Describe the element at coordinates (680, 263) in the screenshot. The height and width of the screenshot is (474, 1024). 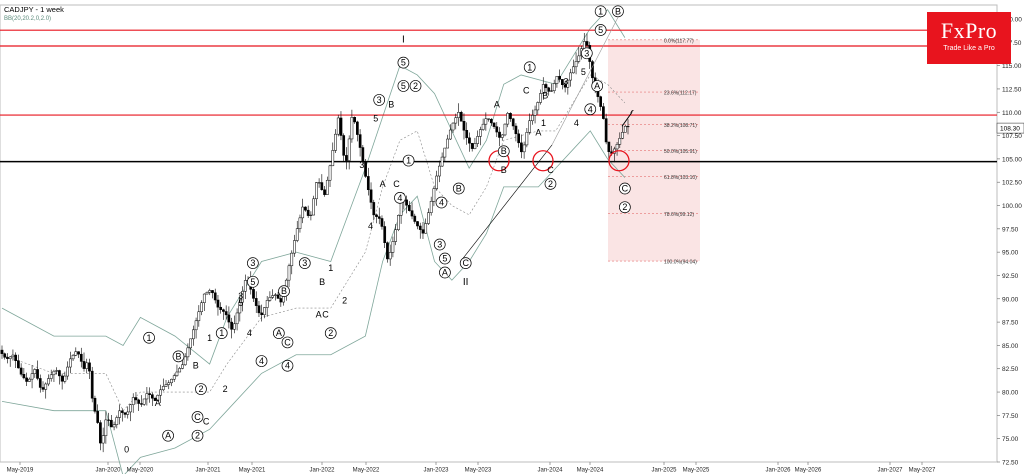
I see `fib-label-6: 100.0%(94.04)` at that location.